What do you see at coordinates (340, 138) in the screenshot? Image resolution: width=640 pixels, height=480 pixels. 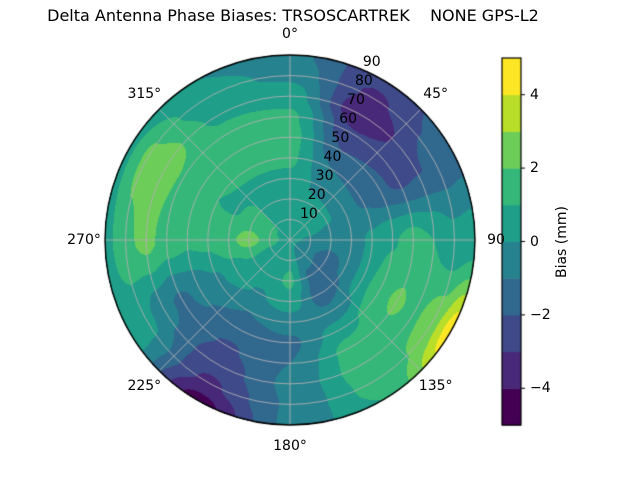 I see `radial-tick-label: 50` at bounding box center [340, 138].